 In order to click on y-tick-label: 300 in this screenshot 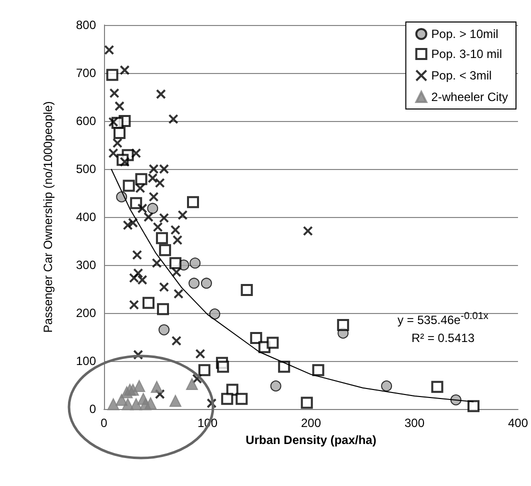, I will do `click(86, 265)`.